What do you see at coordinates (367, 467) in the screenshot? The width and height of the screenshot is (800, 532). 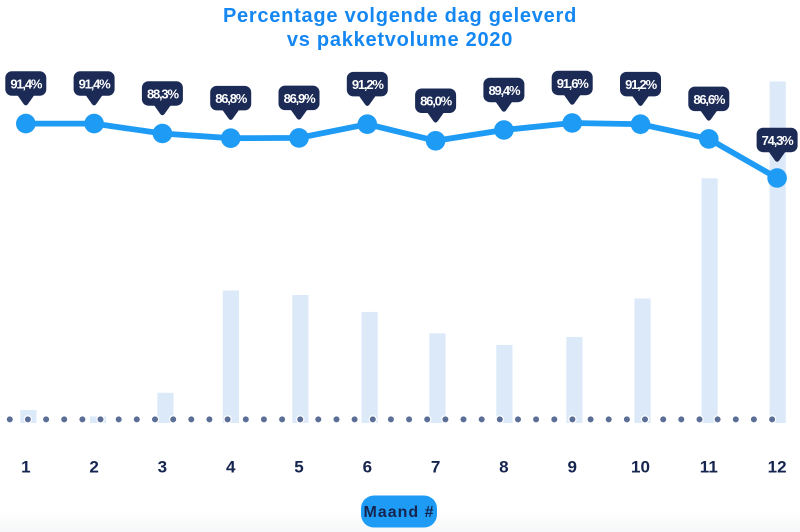 I see `svg-text: 6` at bounding box center [367, 467].